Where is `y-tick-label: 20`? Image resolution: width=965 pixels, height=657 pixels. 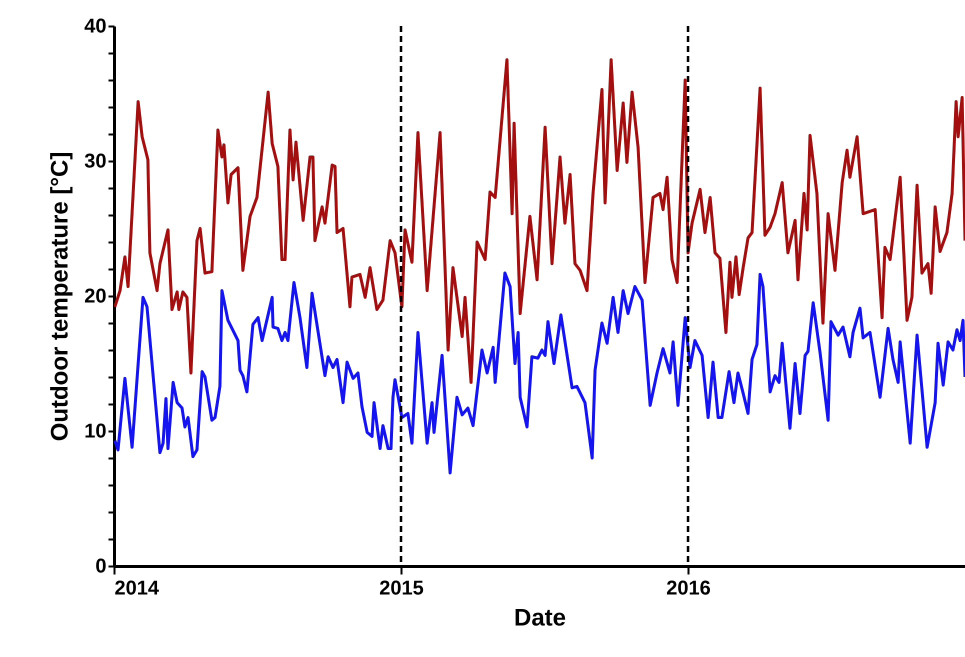
y-tick-label: 20 is located at coordinates (95, 297).